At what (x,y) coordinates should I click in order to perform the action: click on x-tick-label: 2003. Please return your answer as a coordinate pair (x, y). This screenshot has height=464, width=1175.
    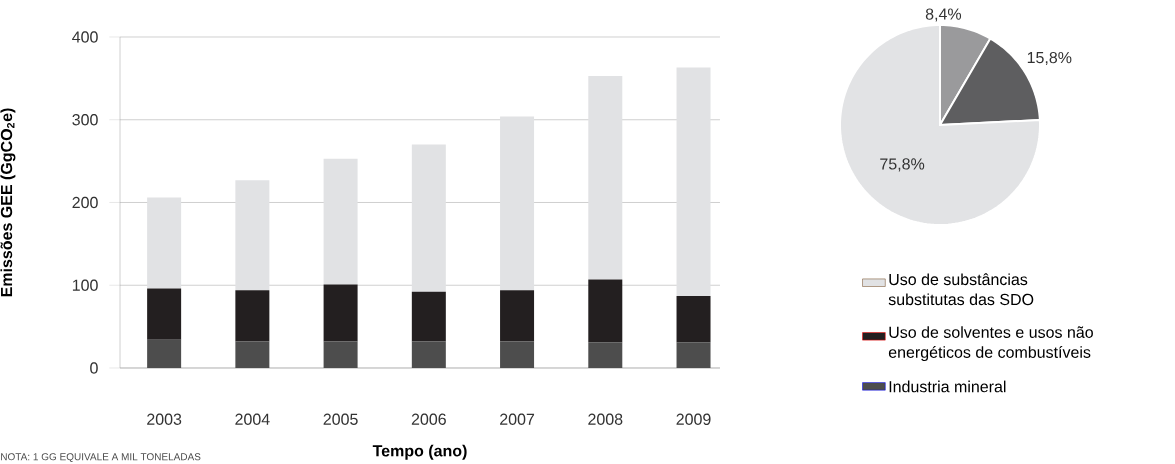
    Looking at the image, I should click on (164, 419).